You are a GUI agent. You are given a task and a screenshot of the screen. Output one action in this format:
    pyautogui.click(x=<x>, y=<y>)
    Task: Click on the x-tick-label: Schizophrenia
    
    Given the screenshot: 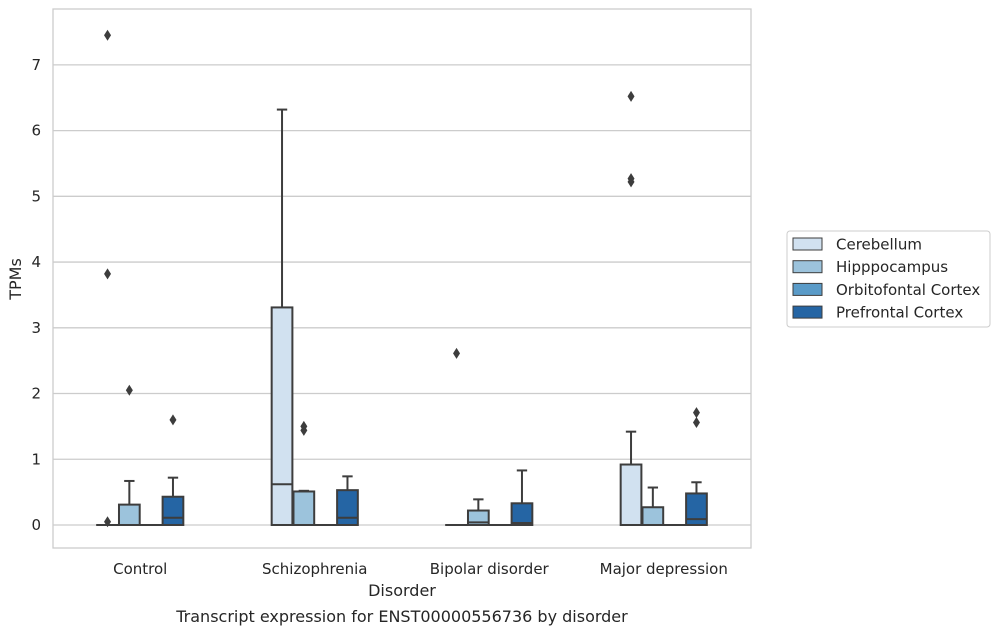 What is the action you would take?
    pyautogui.click(x=314, y=569)
    